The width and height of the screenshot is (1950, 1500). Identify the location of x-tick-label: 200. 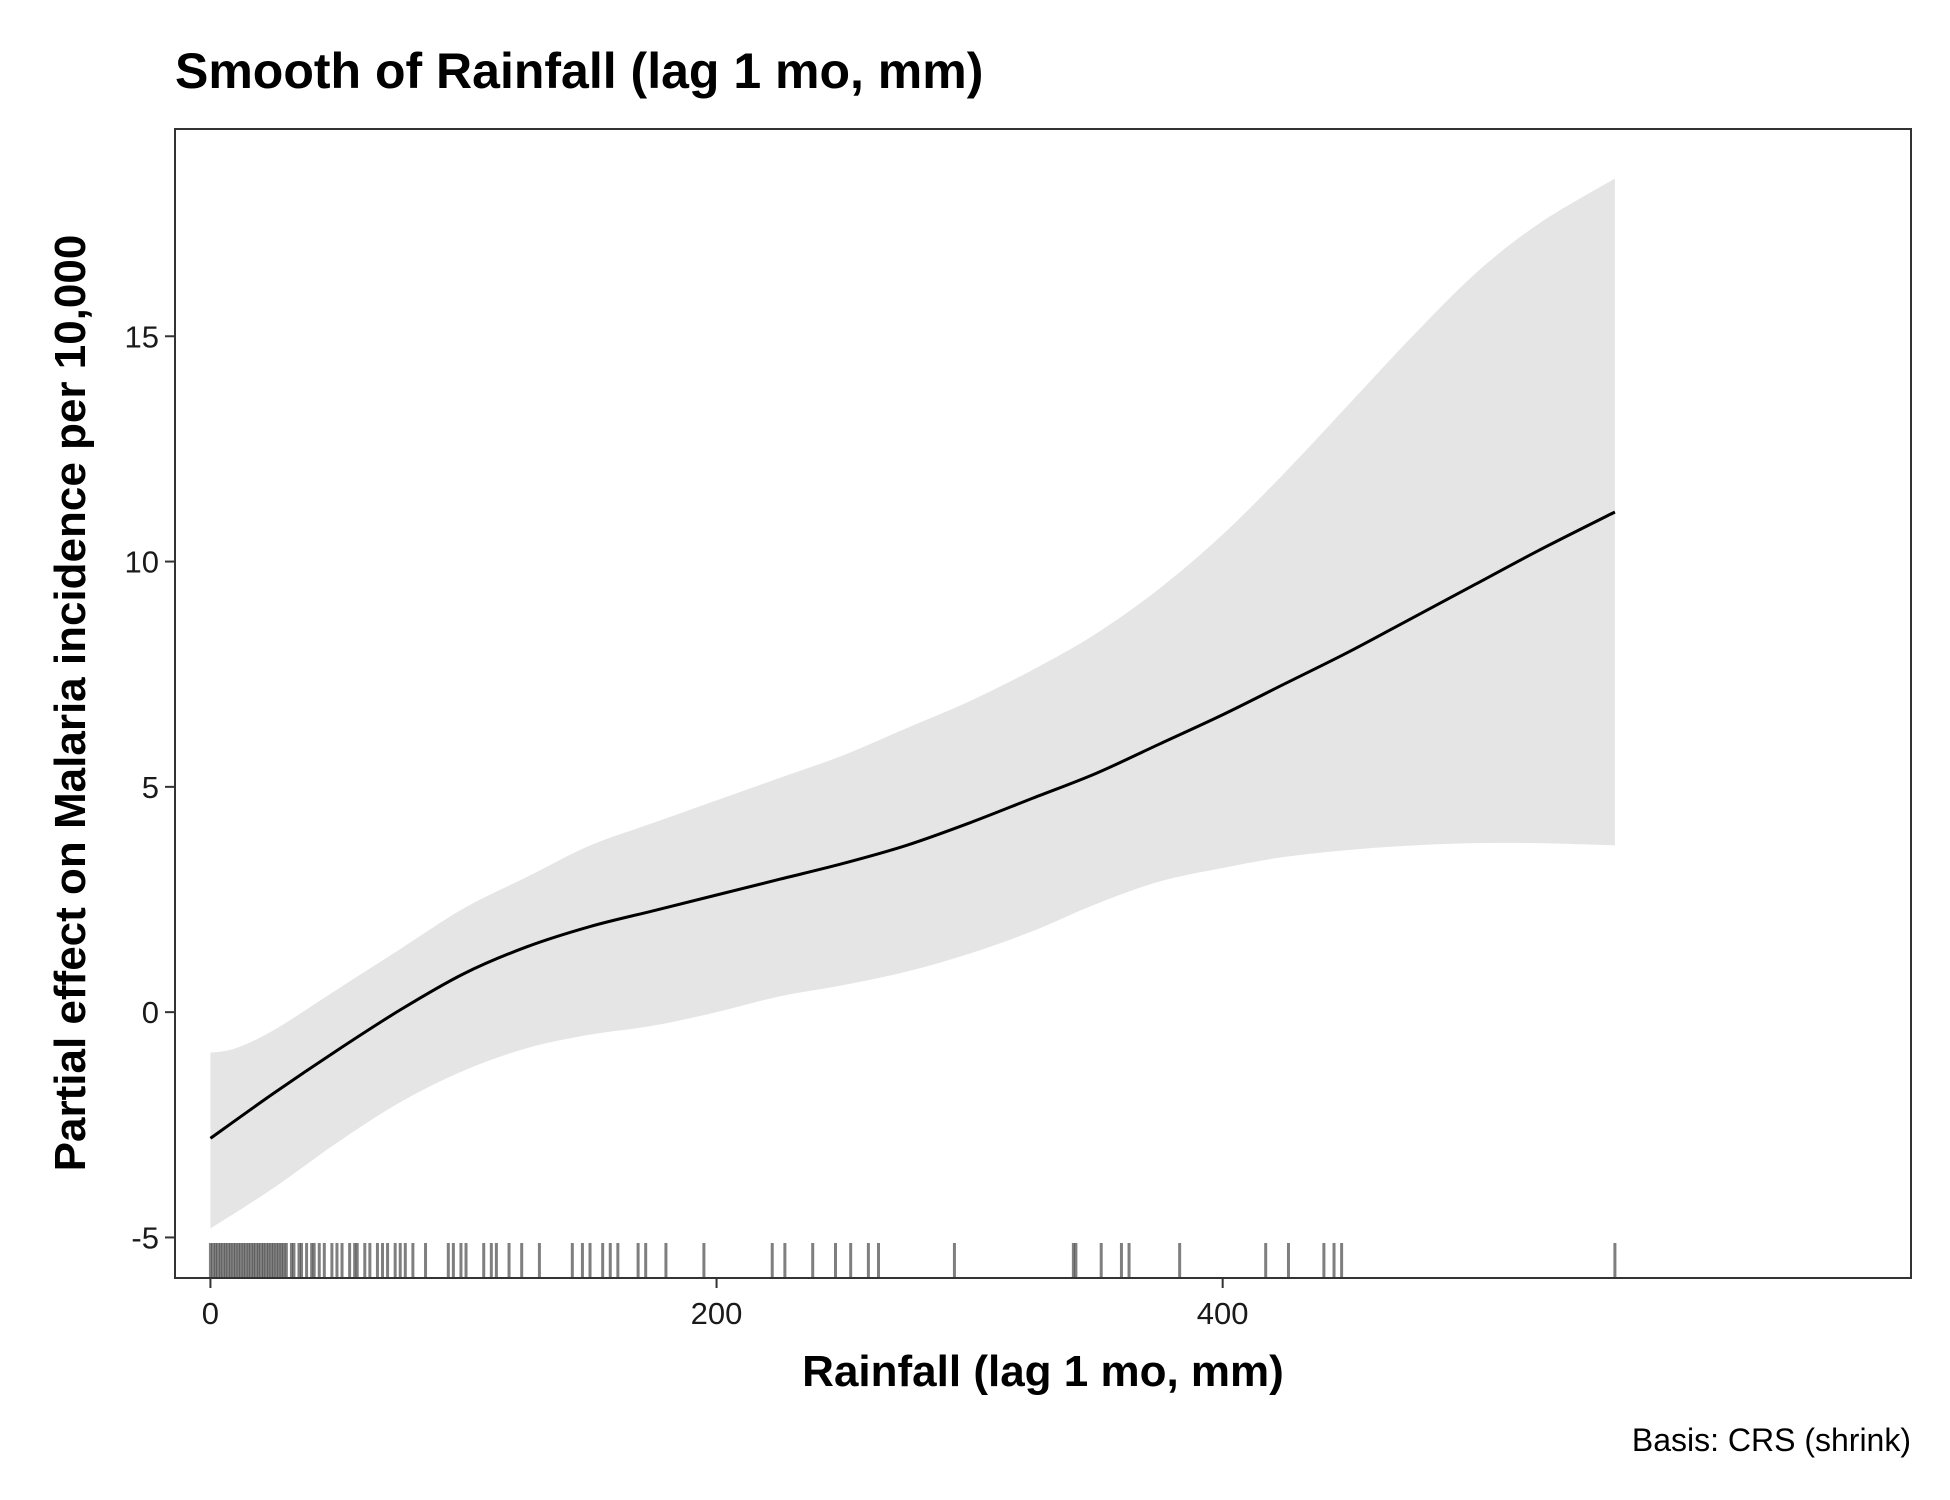
(717, 1313).